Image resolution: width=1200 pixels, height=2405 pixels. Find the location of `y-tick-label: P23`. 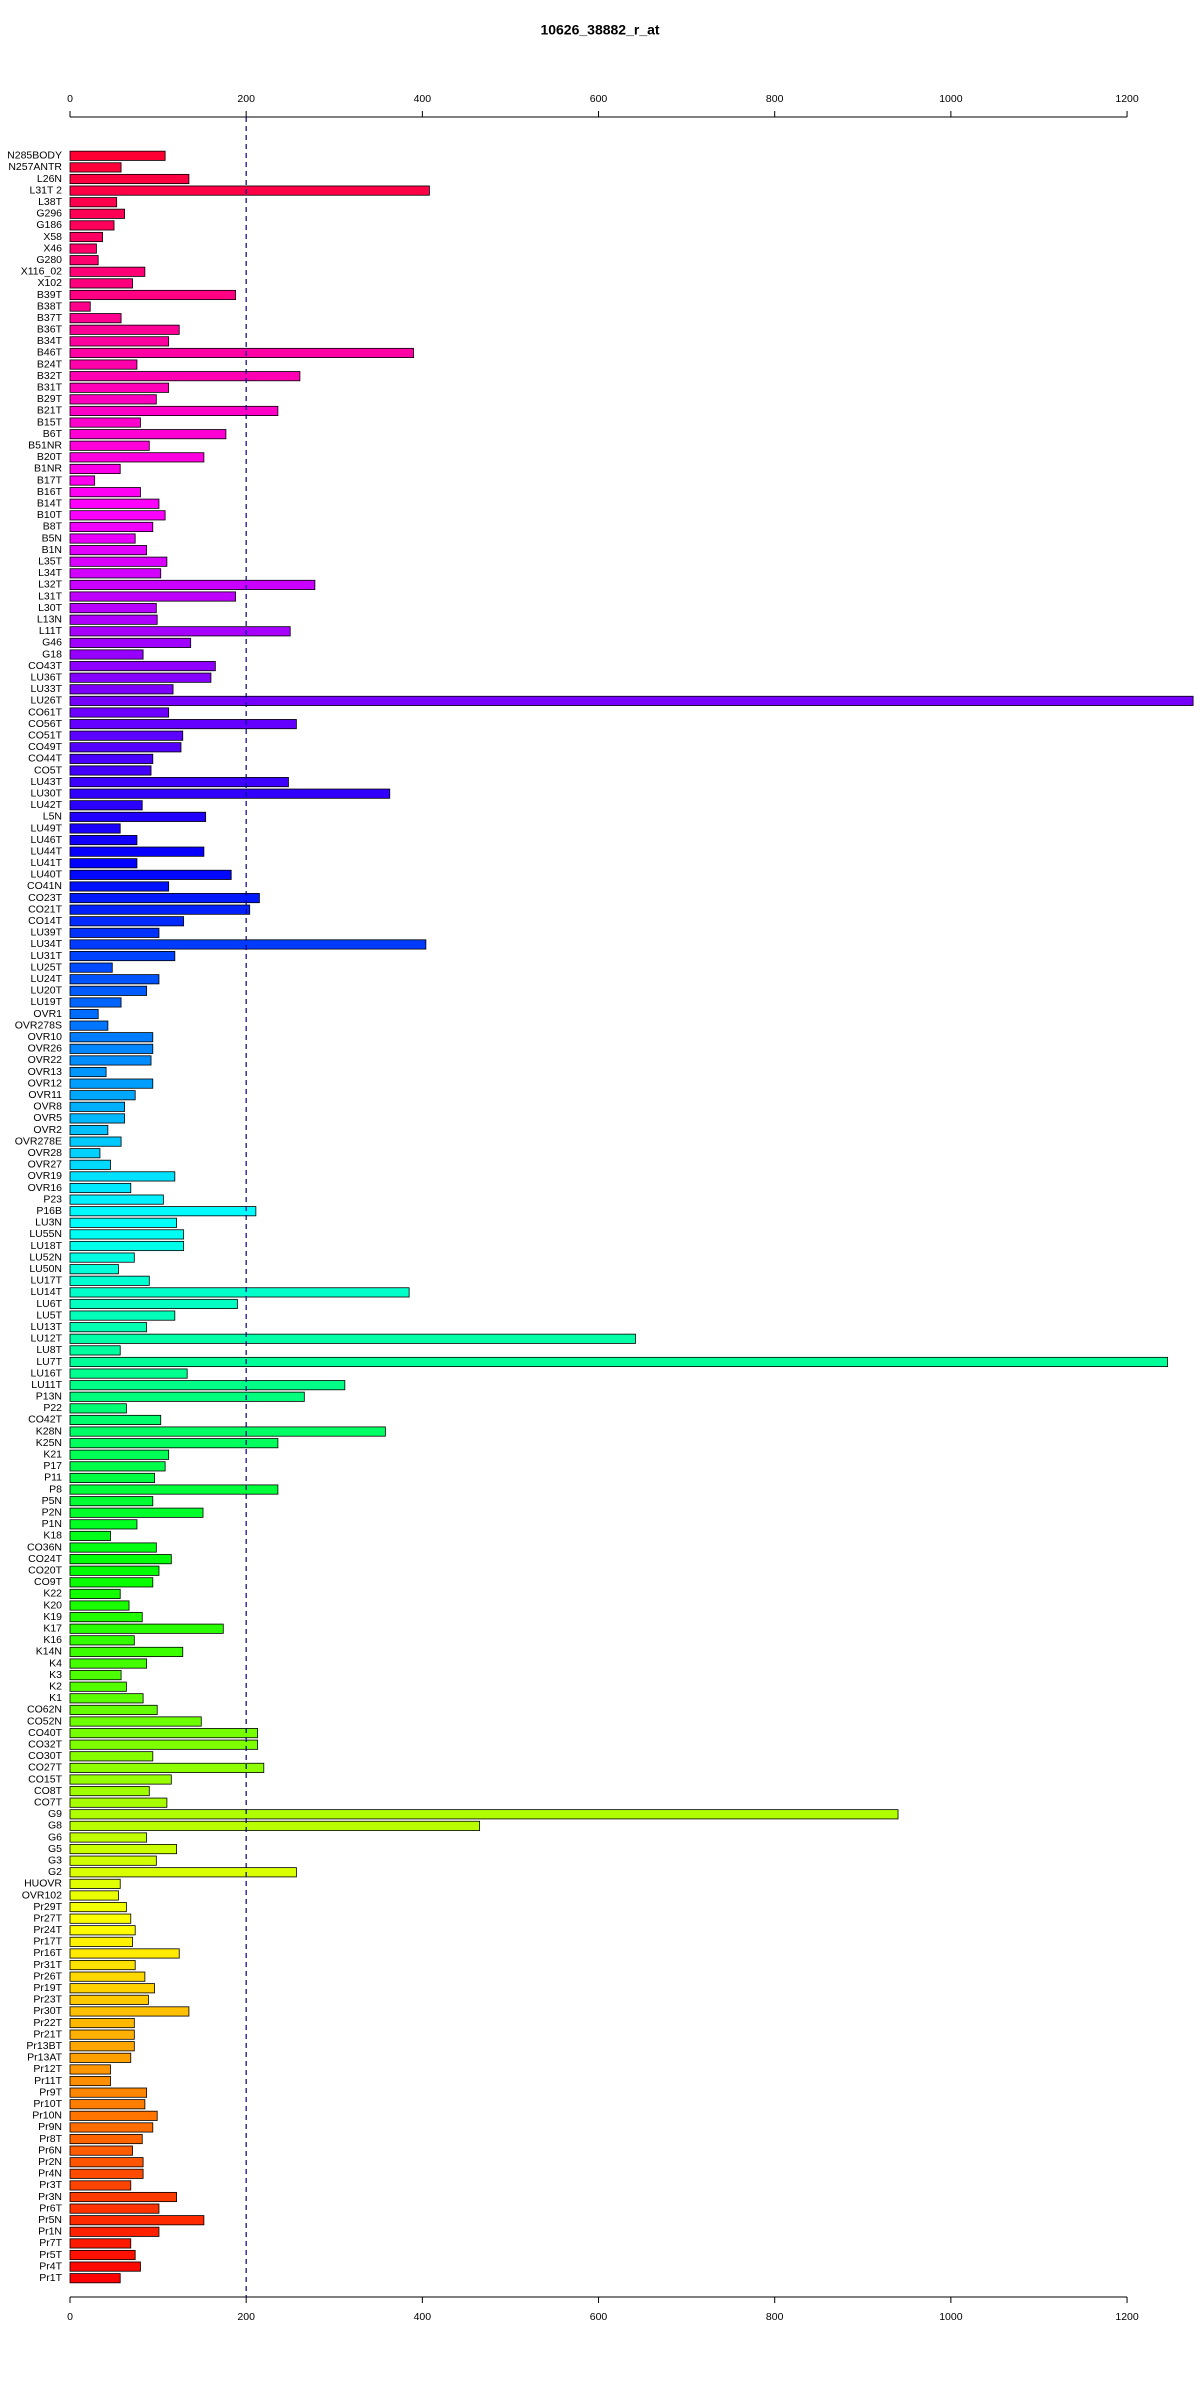

y-tick-label: P23 is located at coordinates (52, 1199).